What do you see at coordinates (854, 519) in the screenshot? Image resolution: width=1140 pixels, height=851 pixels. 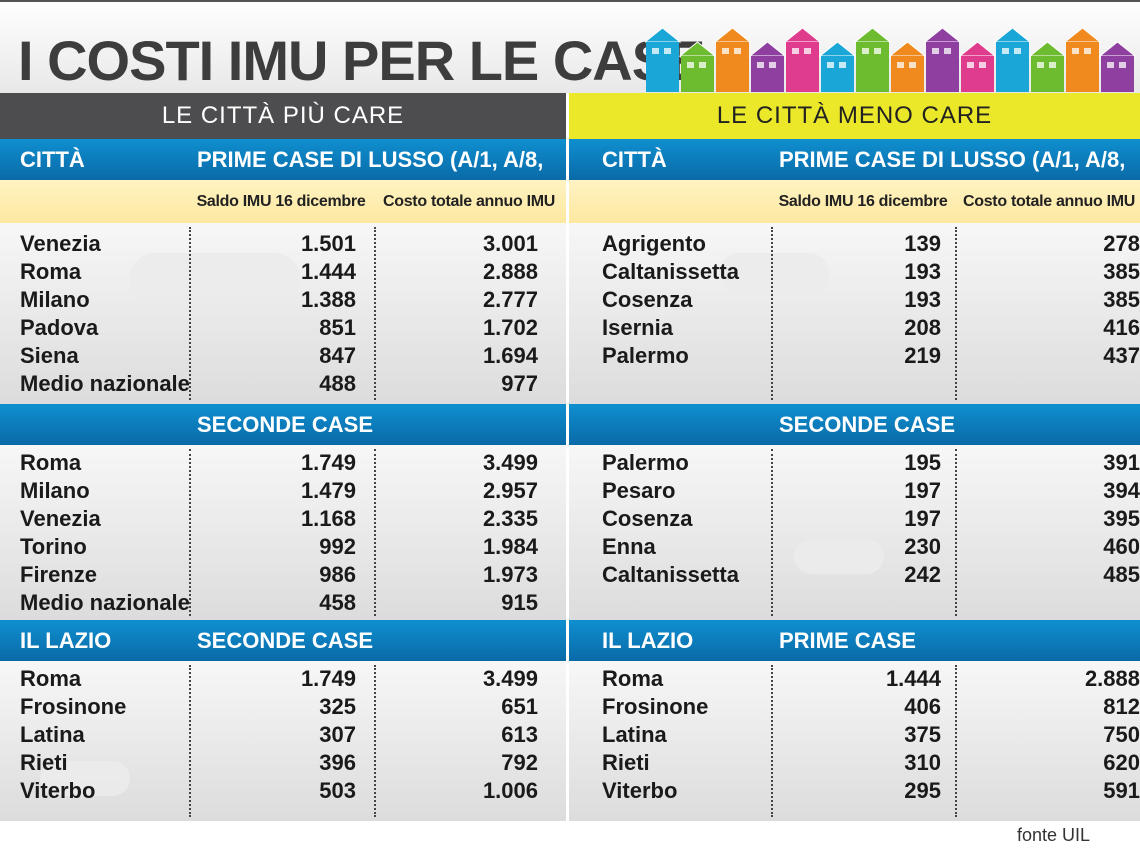 I see `table-row: Cosenza 197 395` at bounding box center [854, 519].